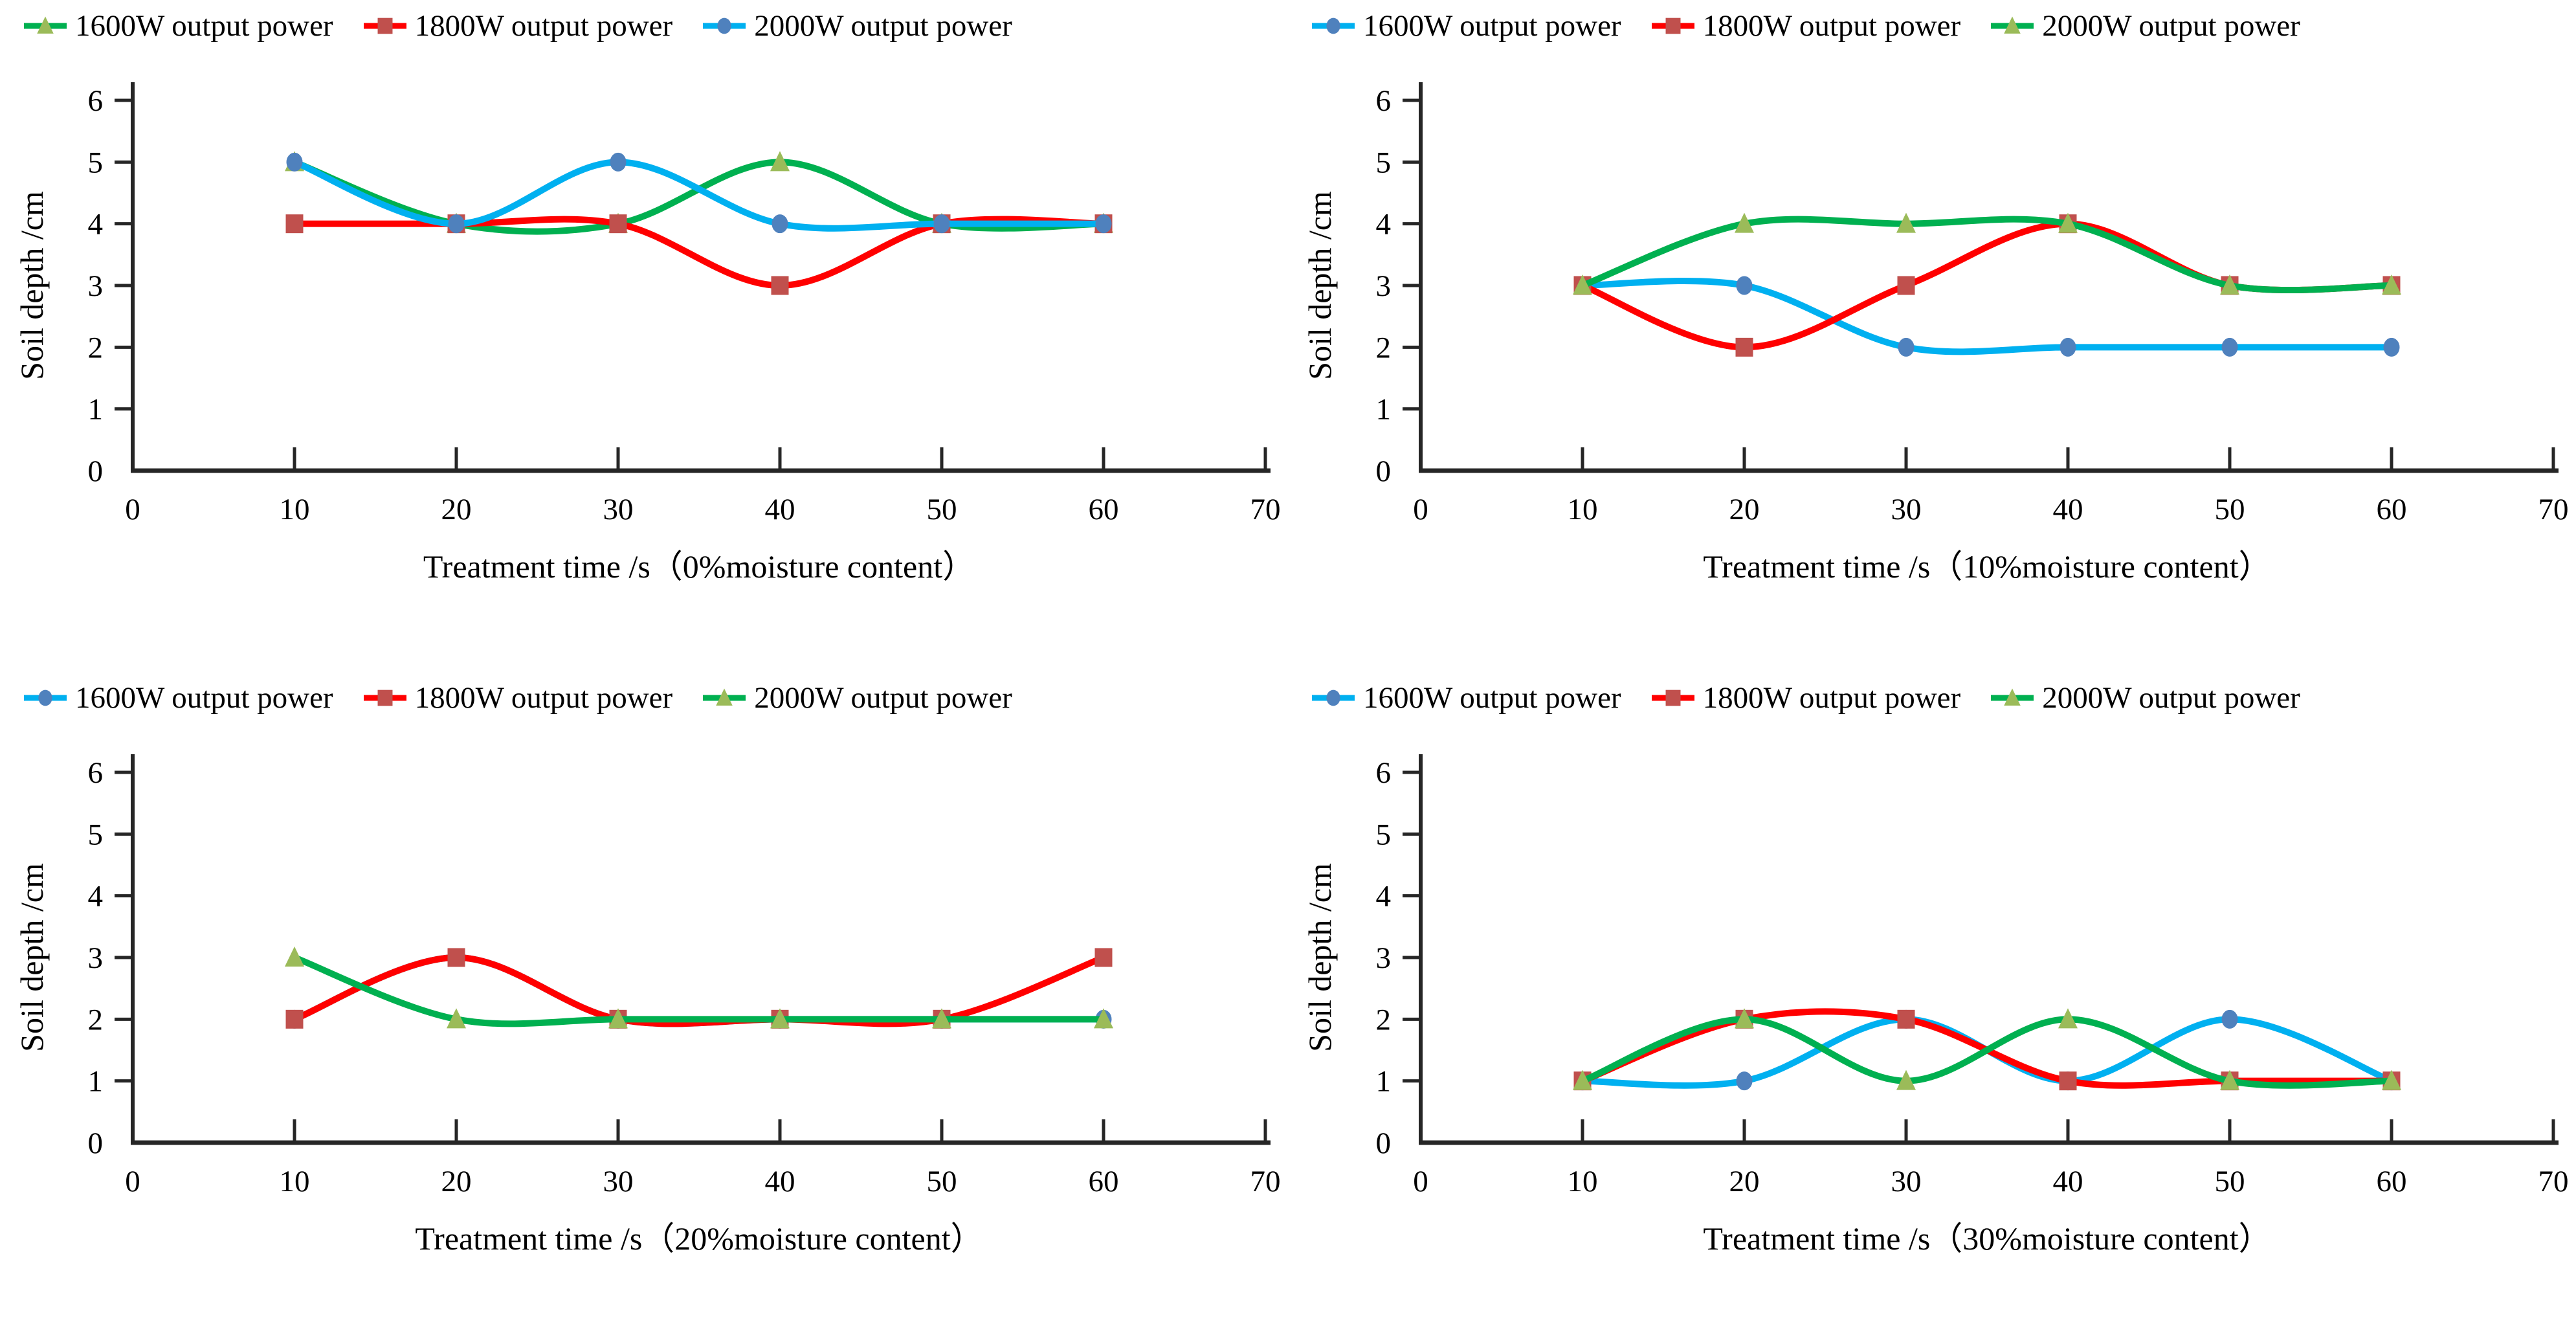  I want to click on x-tick-label: 70, so click(1265, 510).